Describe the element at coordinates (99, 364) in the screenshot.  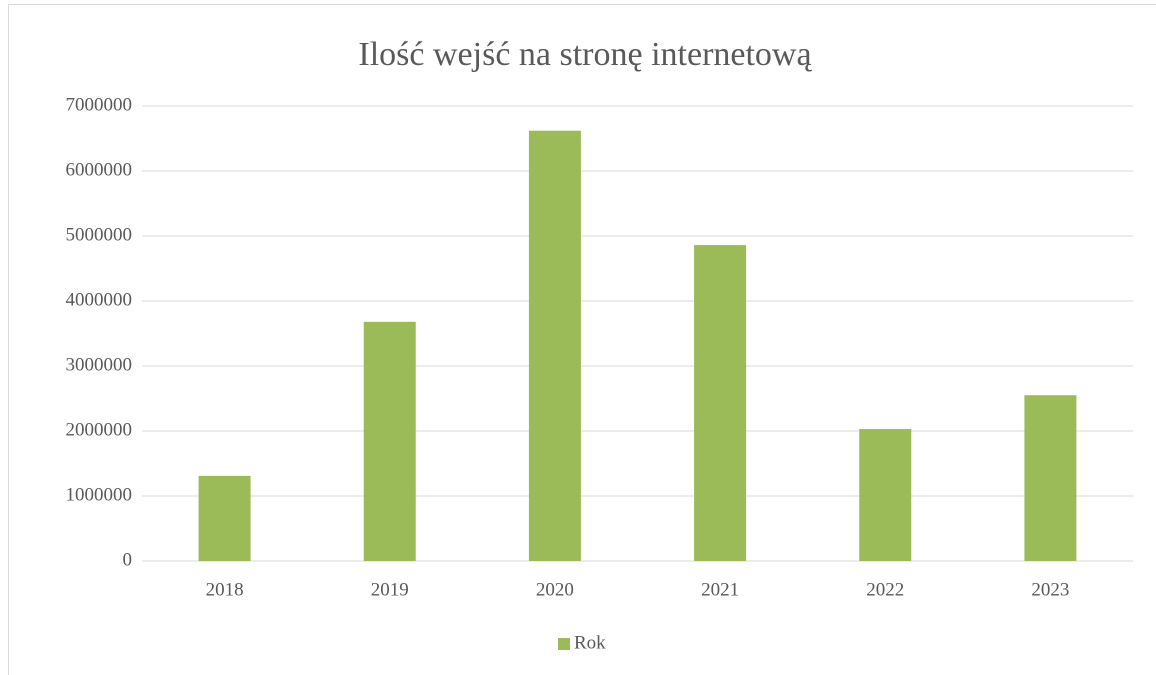
I see `y-tick-label: 3000000` at that location.